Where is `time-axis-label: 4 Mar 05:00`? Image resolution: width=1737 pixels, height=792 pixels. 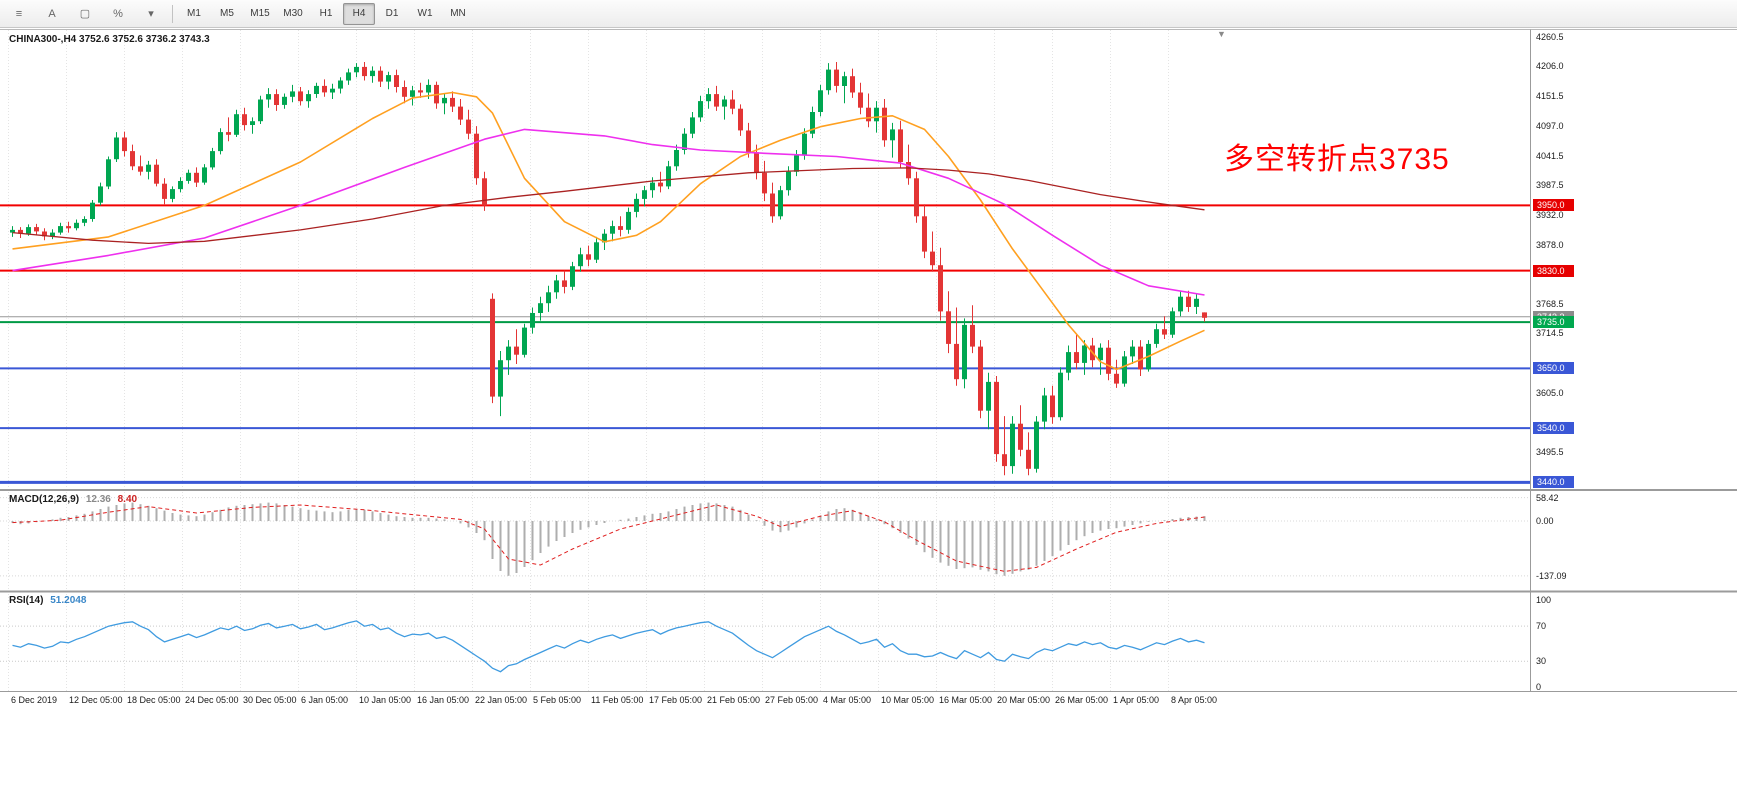 time-axis-label: 4 Mar 05:00 is located at coordinates (847, 700).